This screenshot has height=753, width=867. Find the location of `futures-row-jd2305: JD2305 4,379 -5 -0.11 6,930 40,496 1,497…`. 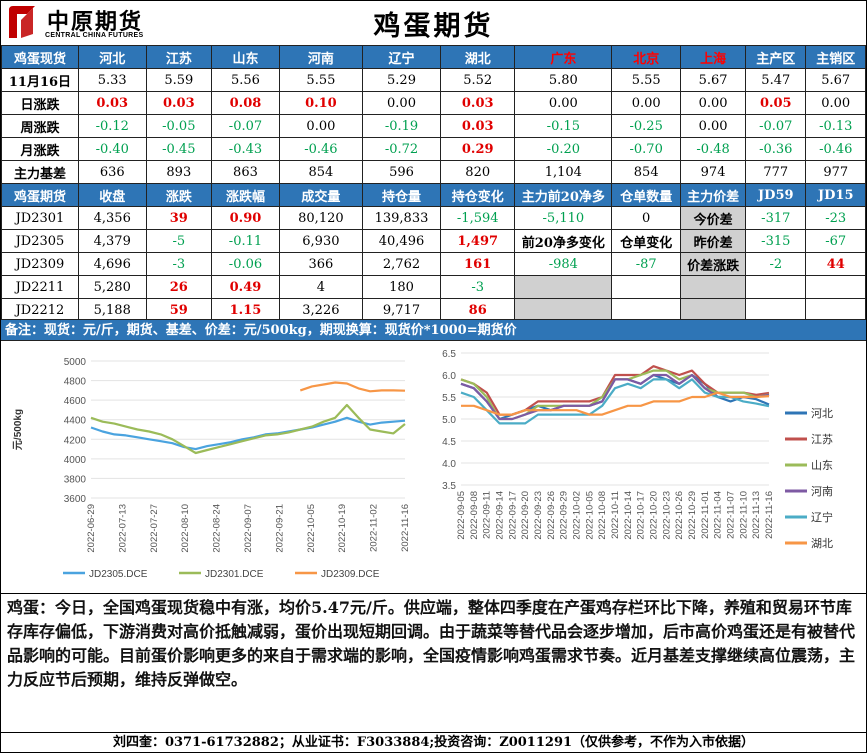

futures-row-jd2305: JD2305 4,379 -5 -0.11 6,930 40,496 1,497… is located at coordinates (433, 241).